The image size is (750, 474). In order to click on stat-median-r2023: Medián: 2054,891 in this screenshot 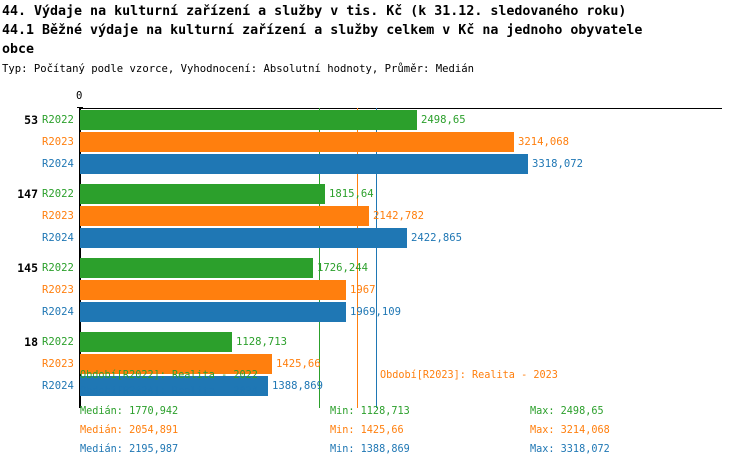, I will do `click(129, 430)`.